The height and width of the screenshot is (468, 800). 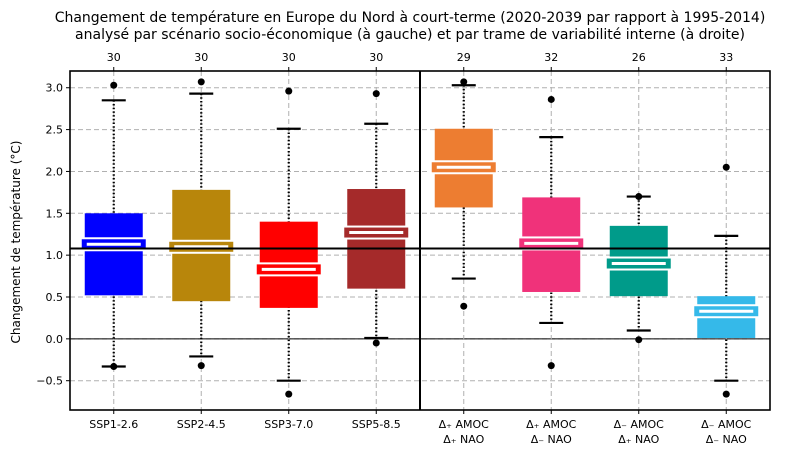 I want to click on count-label: 29, so click(x=464, y=57).